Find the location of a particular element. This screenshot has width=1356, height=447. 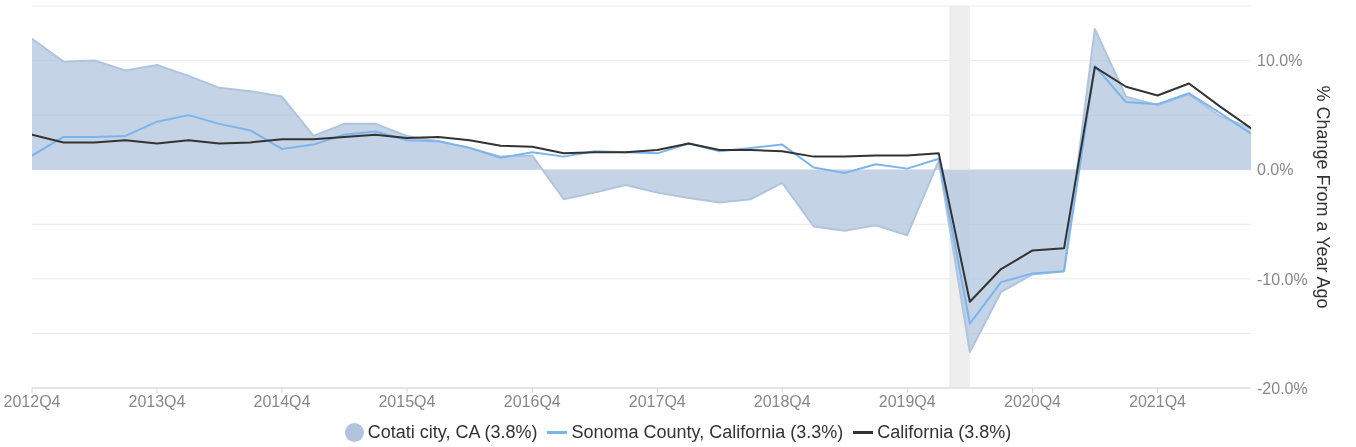

legend-label: California (3.8%) is located at coordinates (944, 432).